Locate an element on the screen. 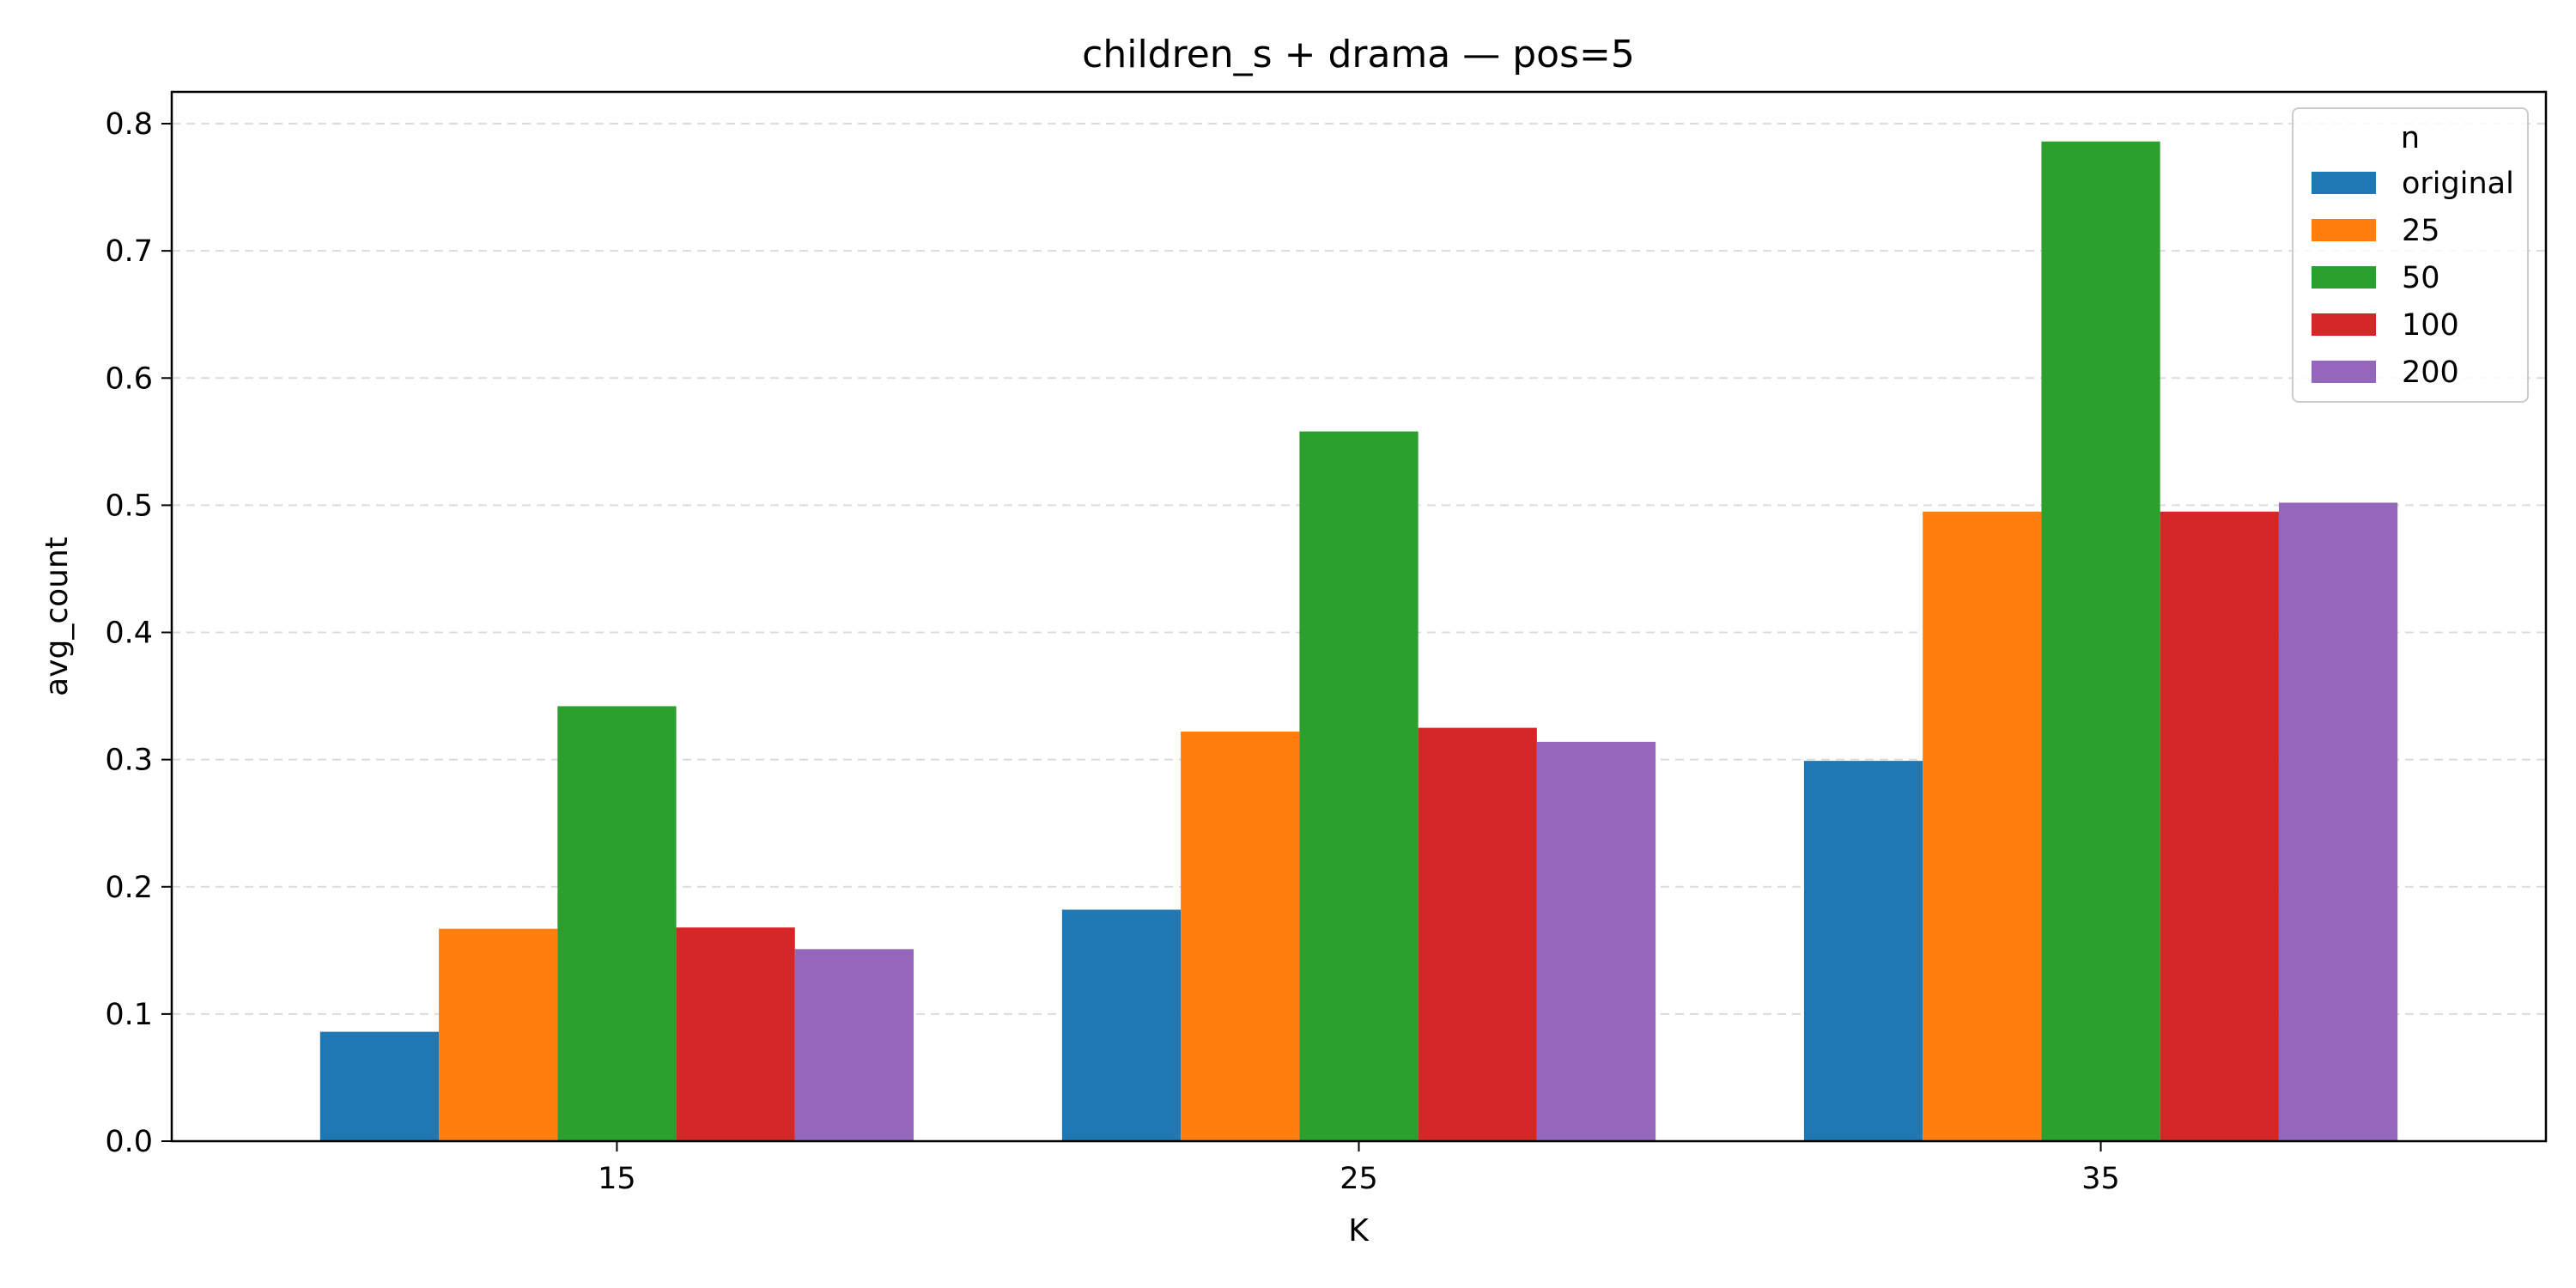 Image resolution: width=2576 pixels, height=1288 pixels. x-tick-label: 35 is located at coordinates (2100, 1179).